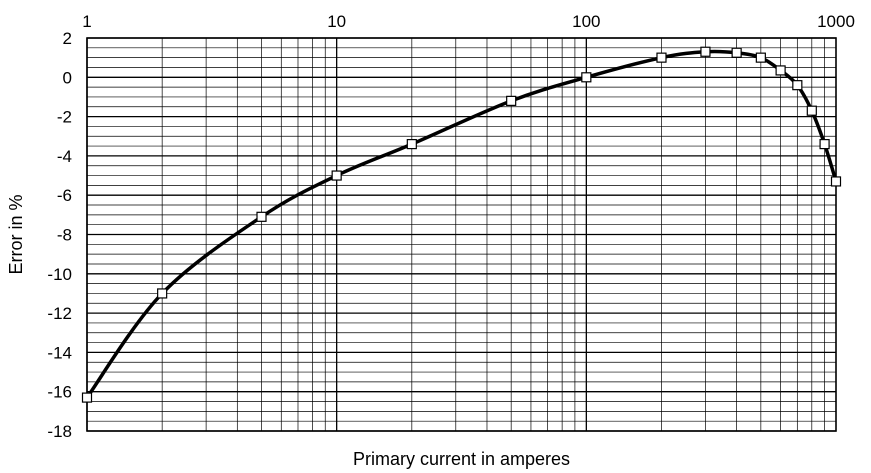 This screenshot has height=473, width=871. I want to click on y-tick-label: -18, so click(59, 431).